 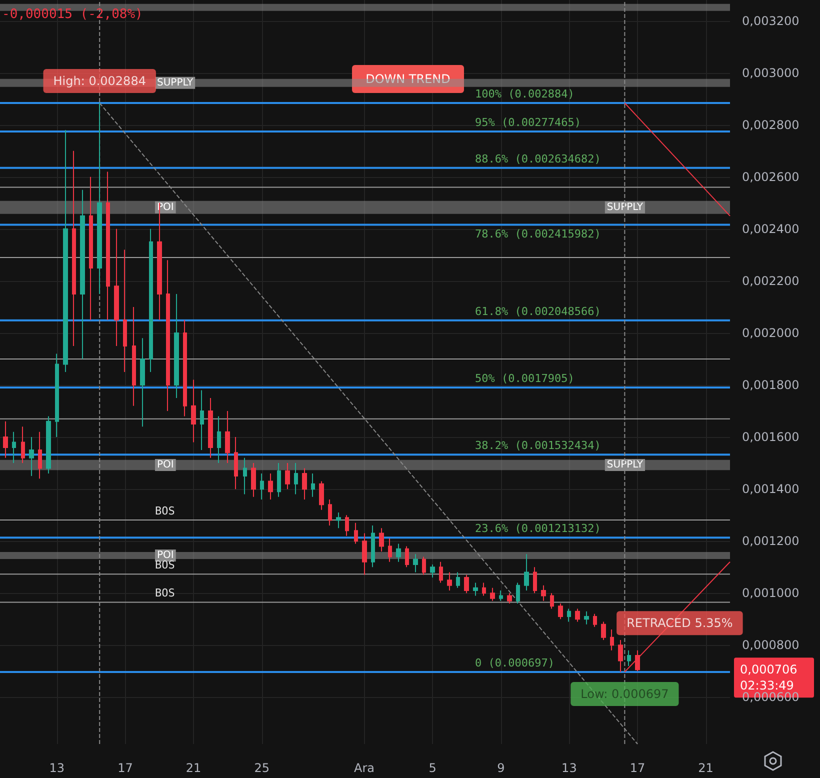 What do you see at coordinates (364, 768) in the screenshot?
I see `x-tick-label: Ara` at bounding box center [364, 768].